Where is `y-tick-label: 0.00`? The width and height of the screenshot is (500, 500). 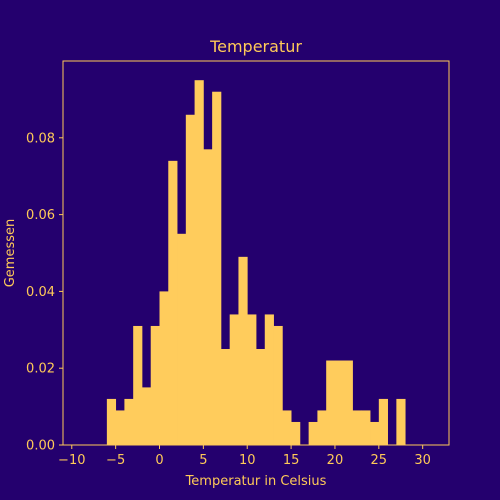
y-tick-label: 0.00 is located at coordinates (40, 446).